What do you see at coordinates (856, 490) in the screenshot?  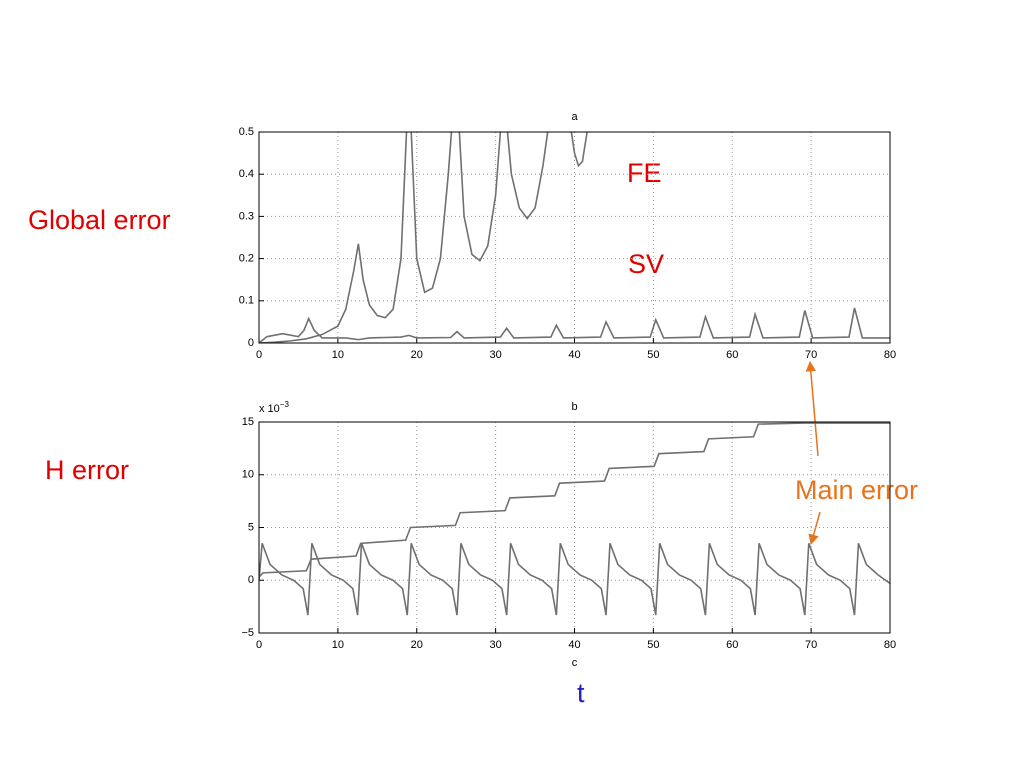 I see `slide-label: Main error` at bounding box center [856, 490].